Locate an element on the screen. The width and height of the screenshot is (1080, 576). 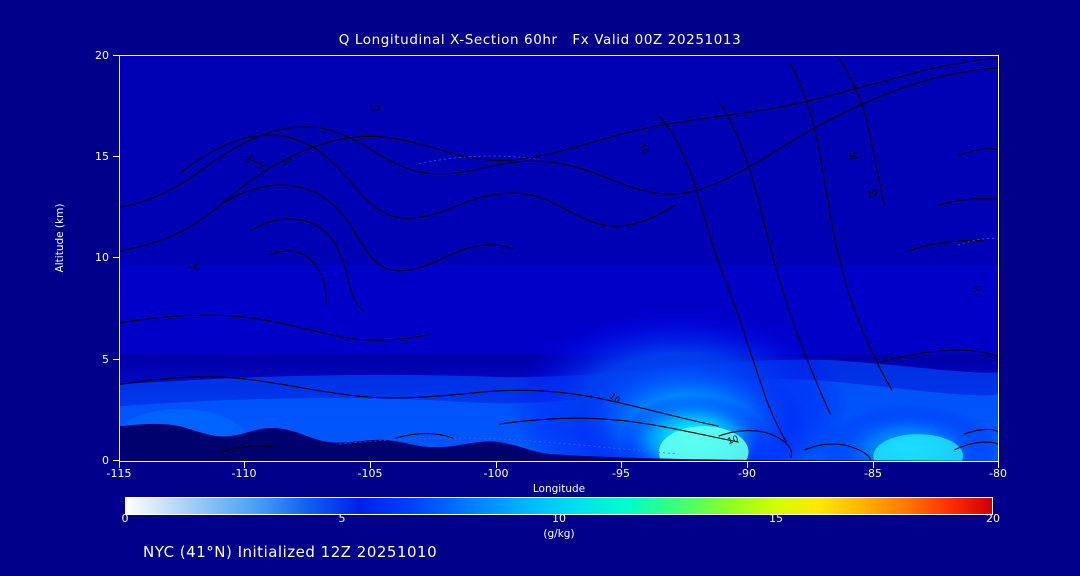
y-tick-15: 15 is located at coordinates (102, 156).